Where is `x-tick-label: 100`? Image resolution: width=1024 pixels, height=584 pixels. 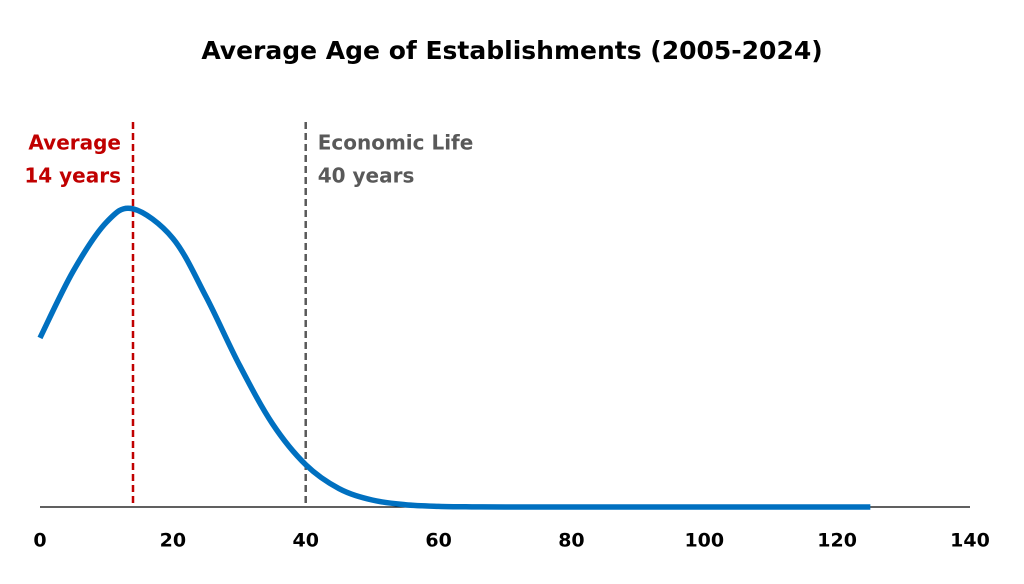
x-tick-label: 100 is located at coordinates (704, 541).